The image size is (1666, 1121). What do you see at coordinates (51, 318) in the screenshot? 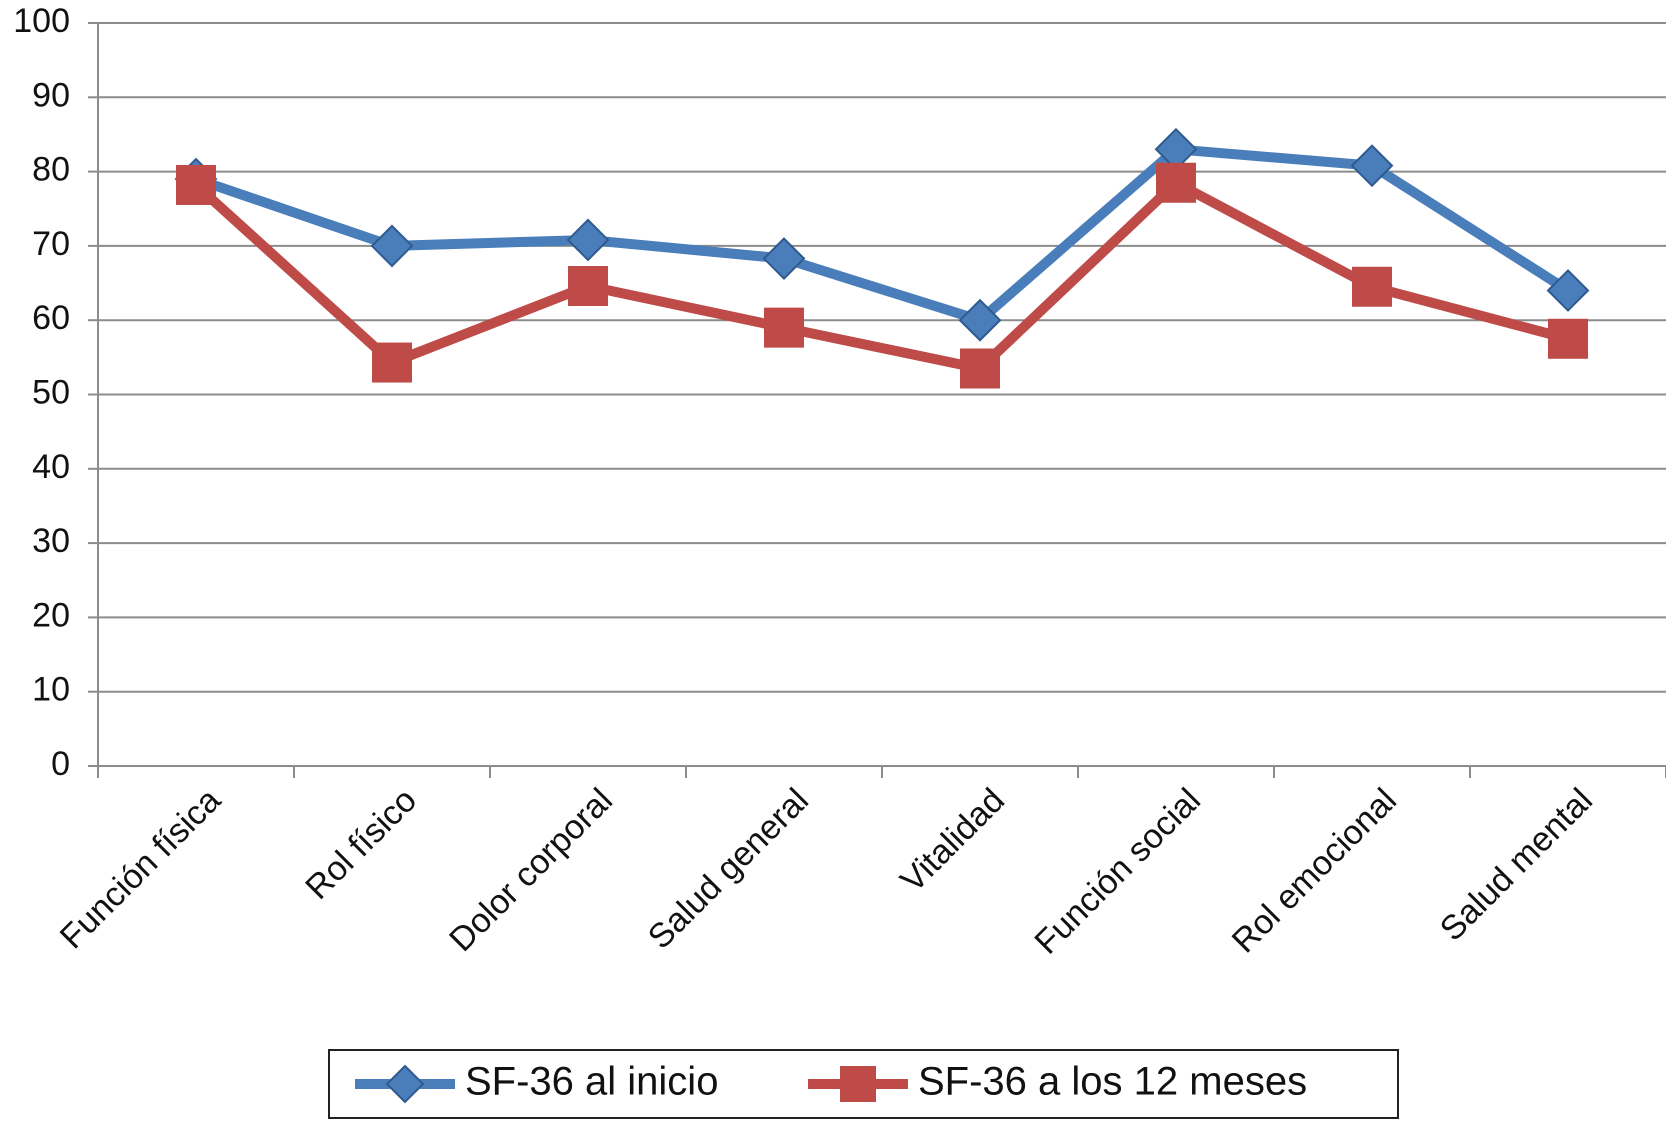
I see `y-tick-label: 60` at bounding box center [51, 318].